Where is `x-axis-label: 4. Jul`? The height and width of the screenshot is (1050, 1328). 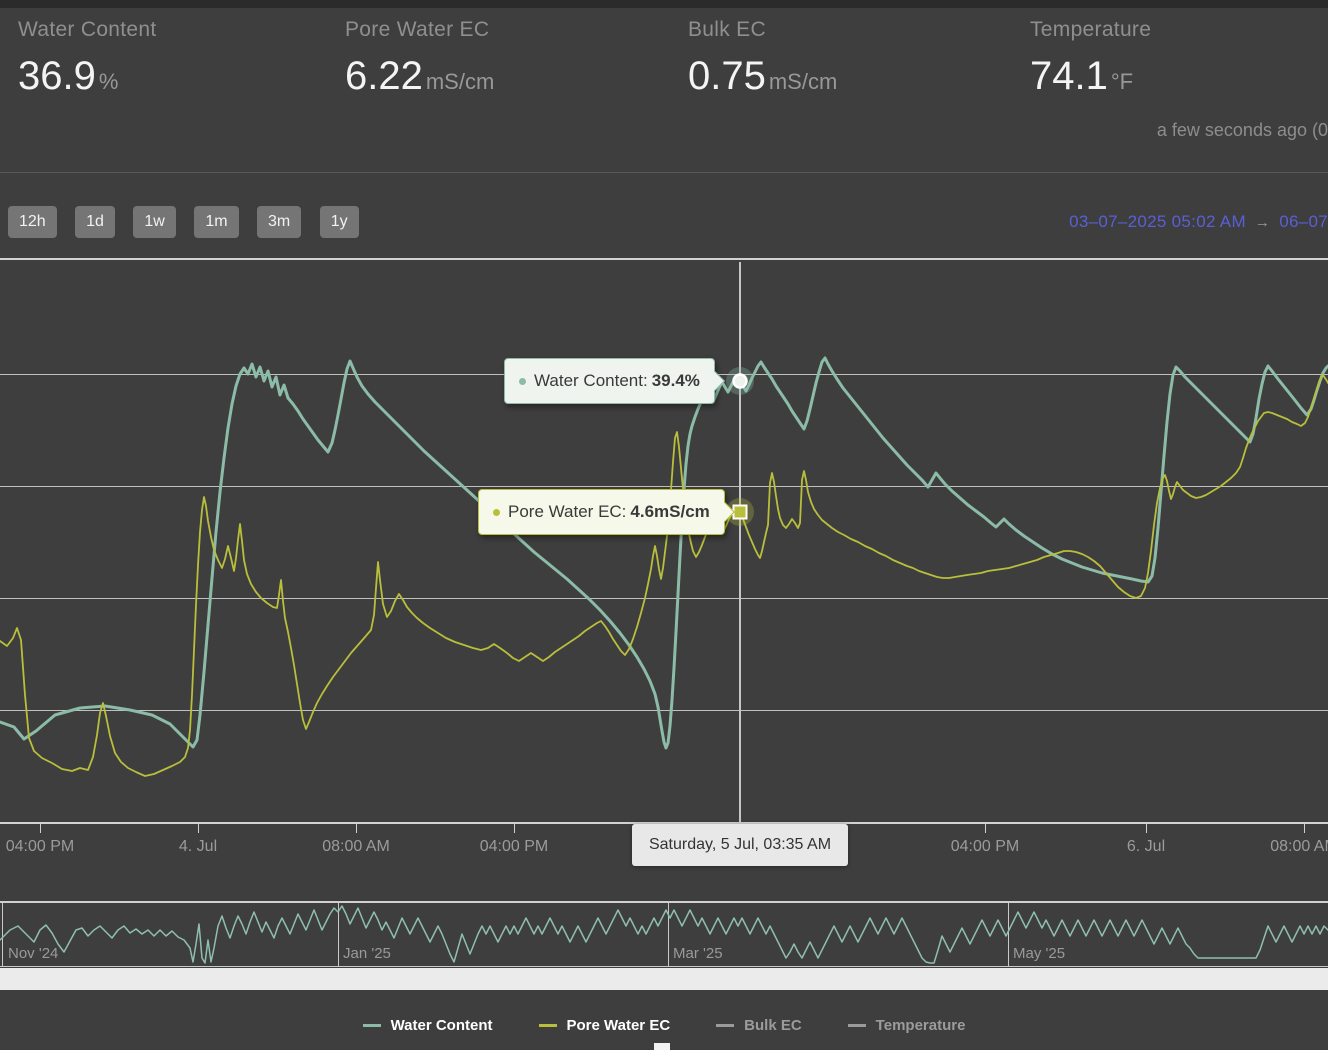
x-axis-label: 4. Jul is located at coordinates (198, 846).